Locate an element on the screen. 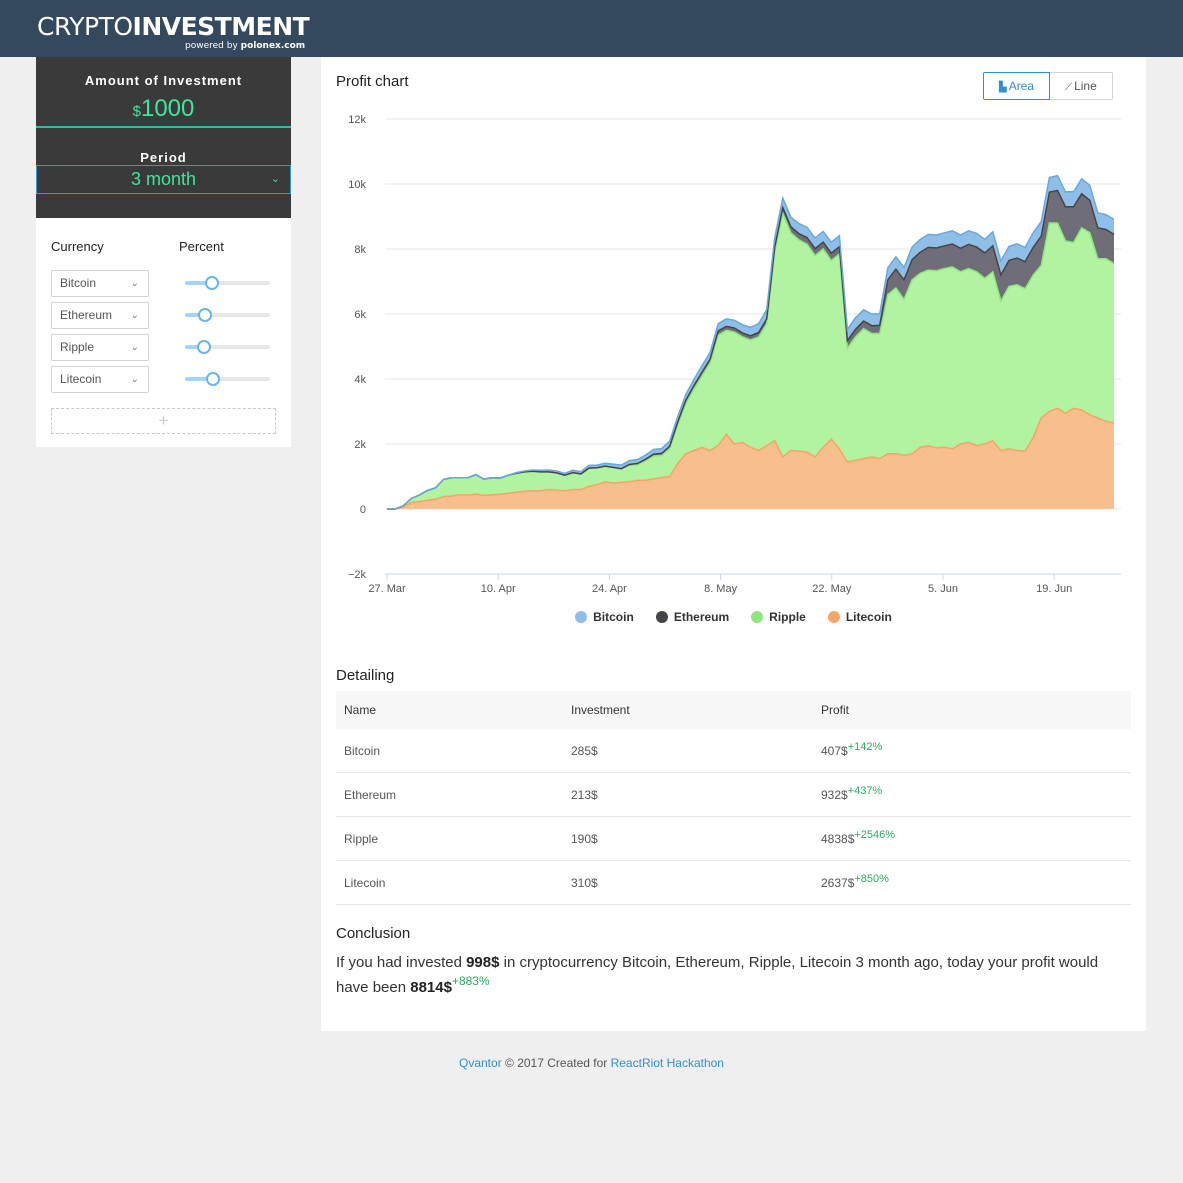 The height and width of the screenshot is (1183, 1183). line-chart-icon: ⟋ is located at coordinates (1069, 87).